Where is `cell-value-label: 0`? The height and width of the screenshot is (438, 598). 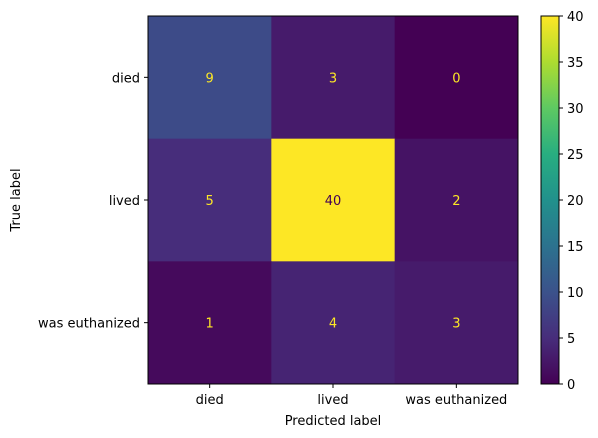 cell-value-label: 0 is located at coordinates (456, 78).